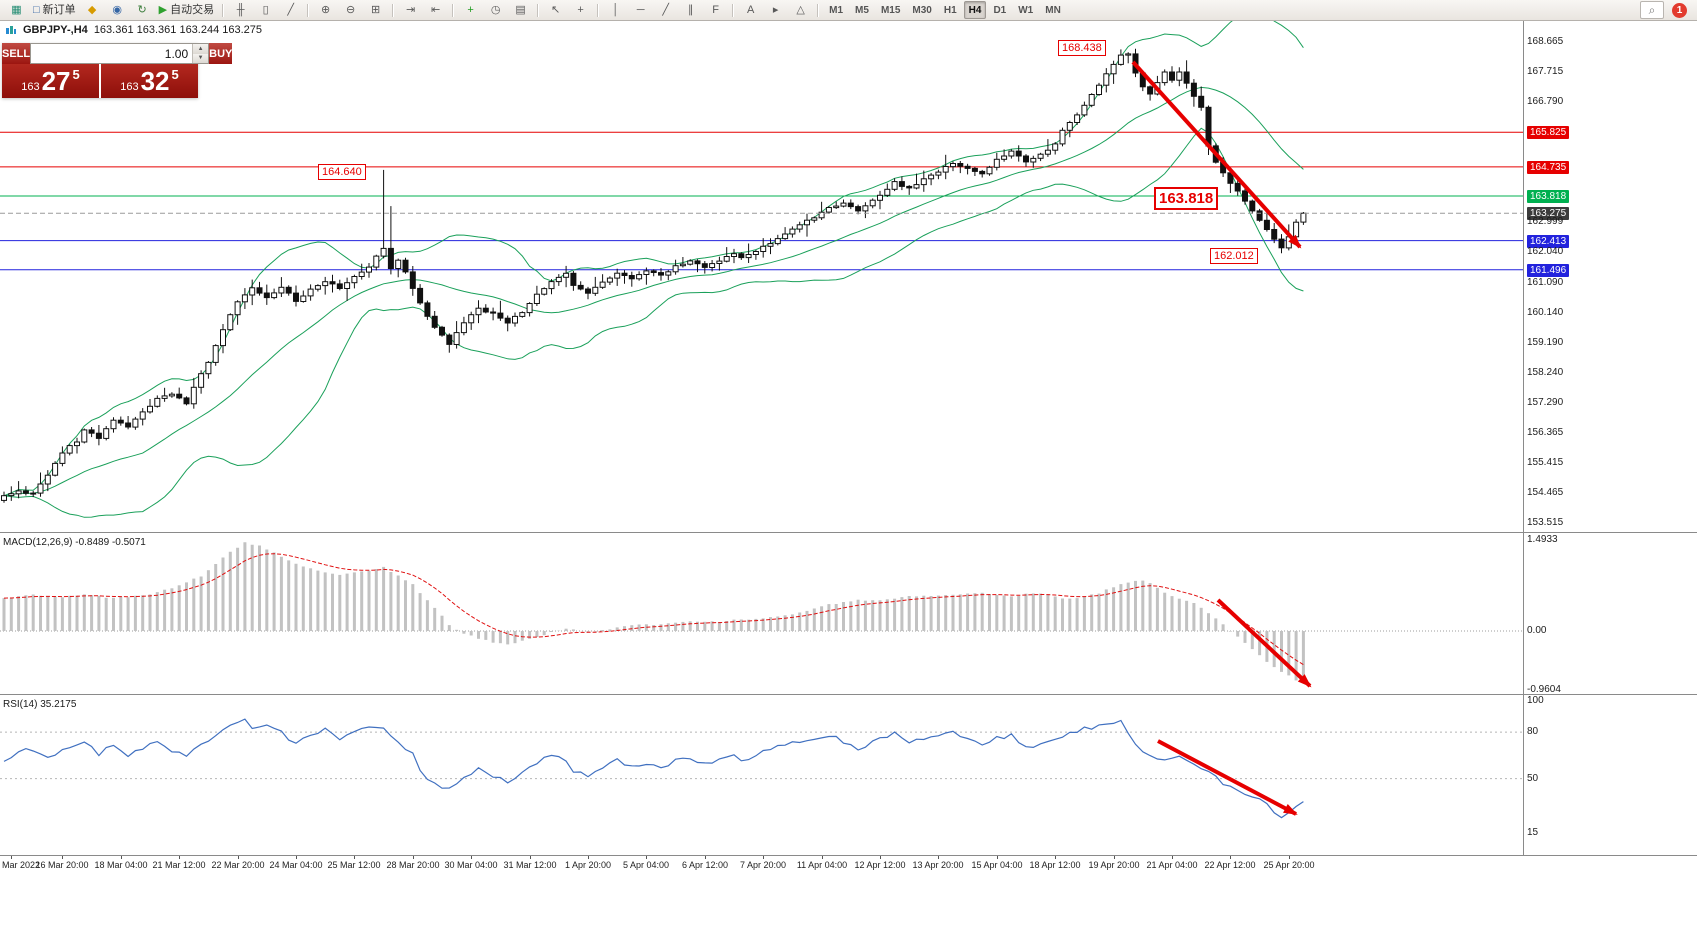 The image size is (1697, 944). I want to click on rsi-scale-100: 100, so click(1535, 700).